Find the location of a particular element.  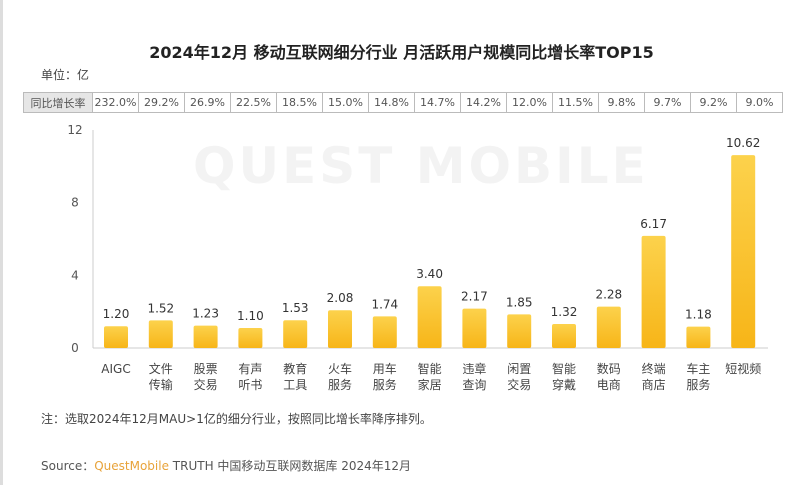

x-tick-label: 车主 is located at coordinates (698, 368).